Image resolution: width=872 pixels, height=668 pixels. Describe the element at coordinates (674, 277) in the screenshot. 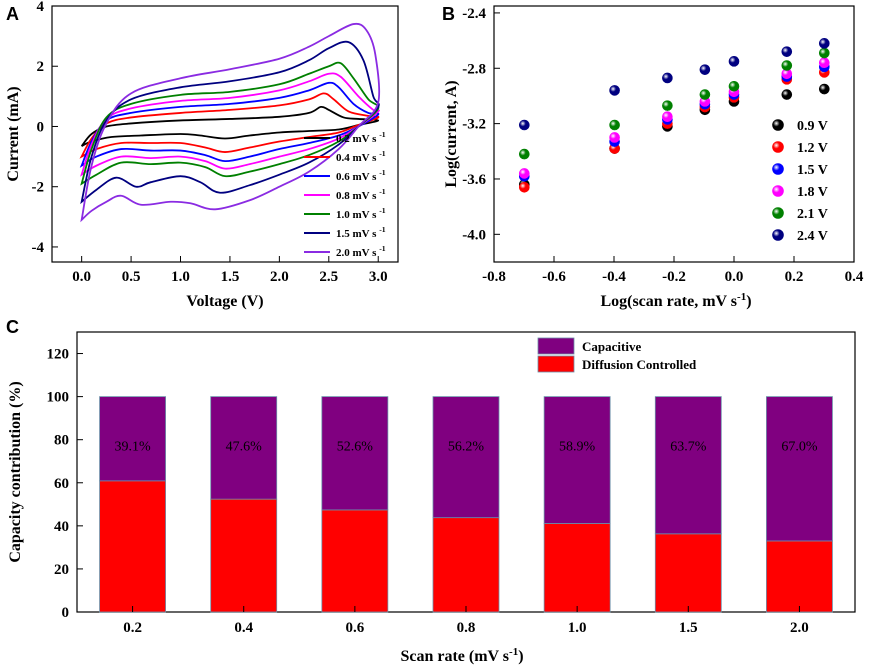

I see `chart-b-x-tick-label: -0.2` at that location.